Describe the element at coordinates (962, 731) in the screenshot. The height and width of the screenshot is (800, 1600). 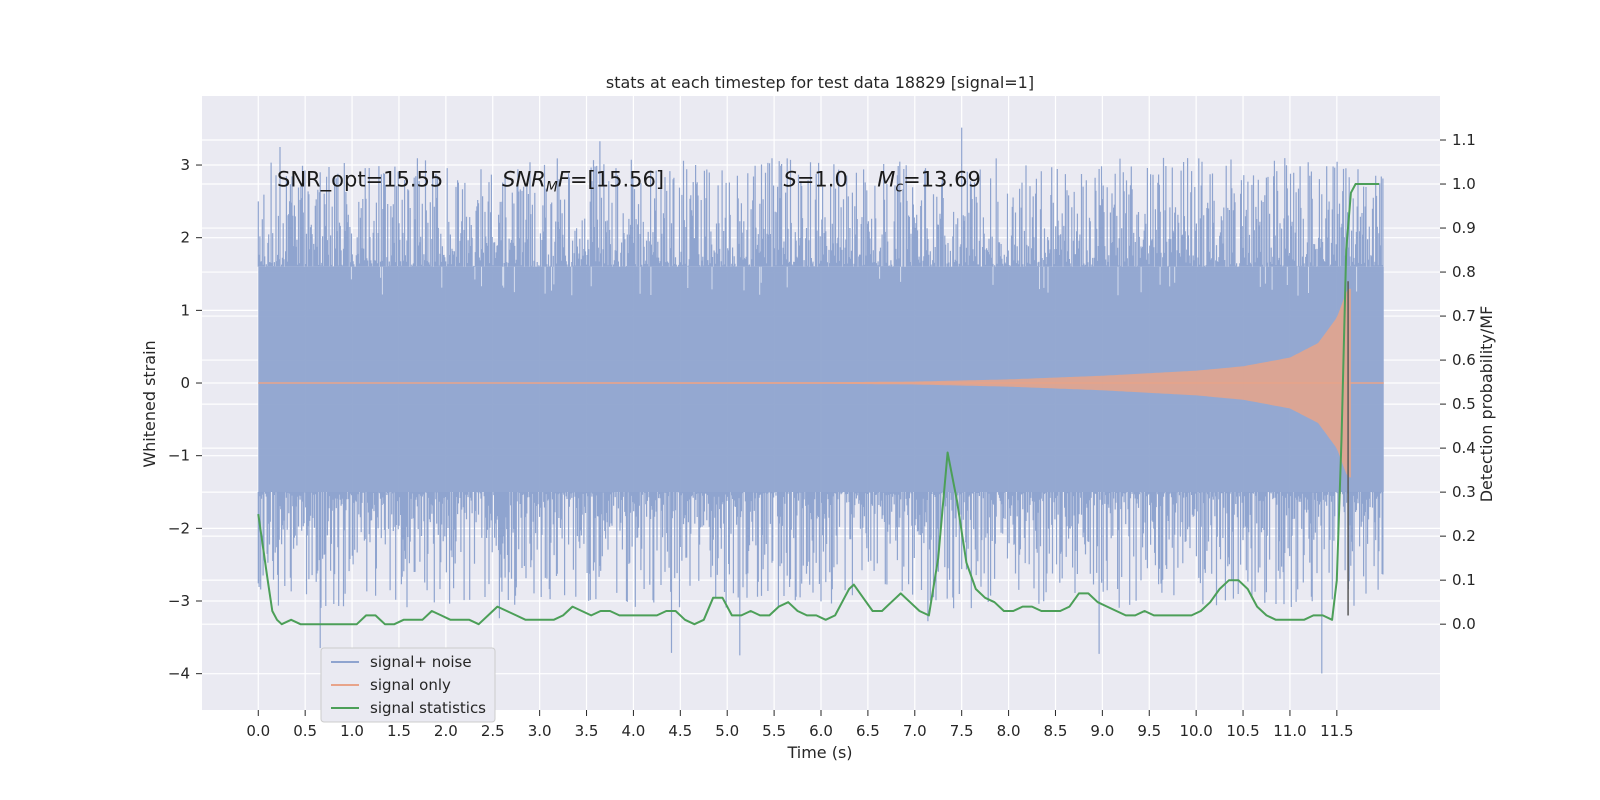
I see `x-tick-label: 7.5` at that location.